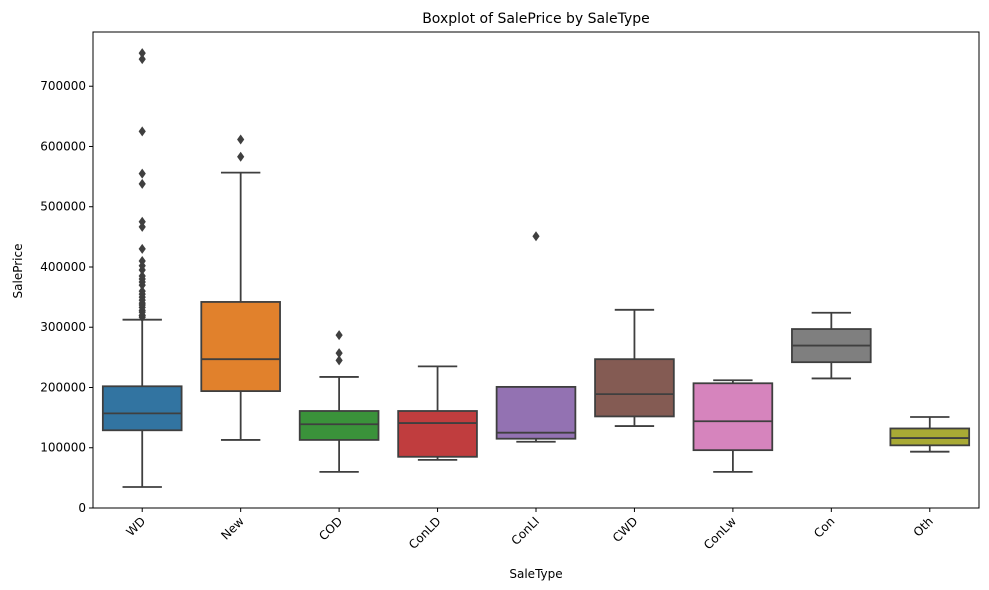  Describe the element at coordinates (535, 574) in the screenshot. I see `x-axis-label: SaleType` at that location.